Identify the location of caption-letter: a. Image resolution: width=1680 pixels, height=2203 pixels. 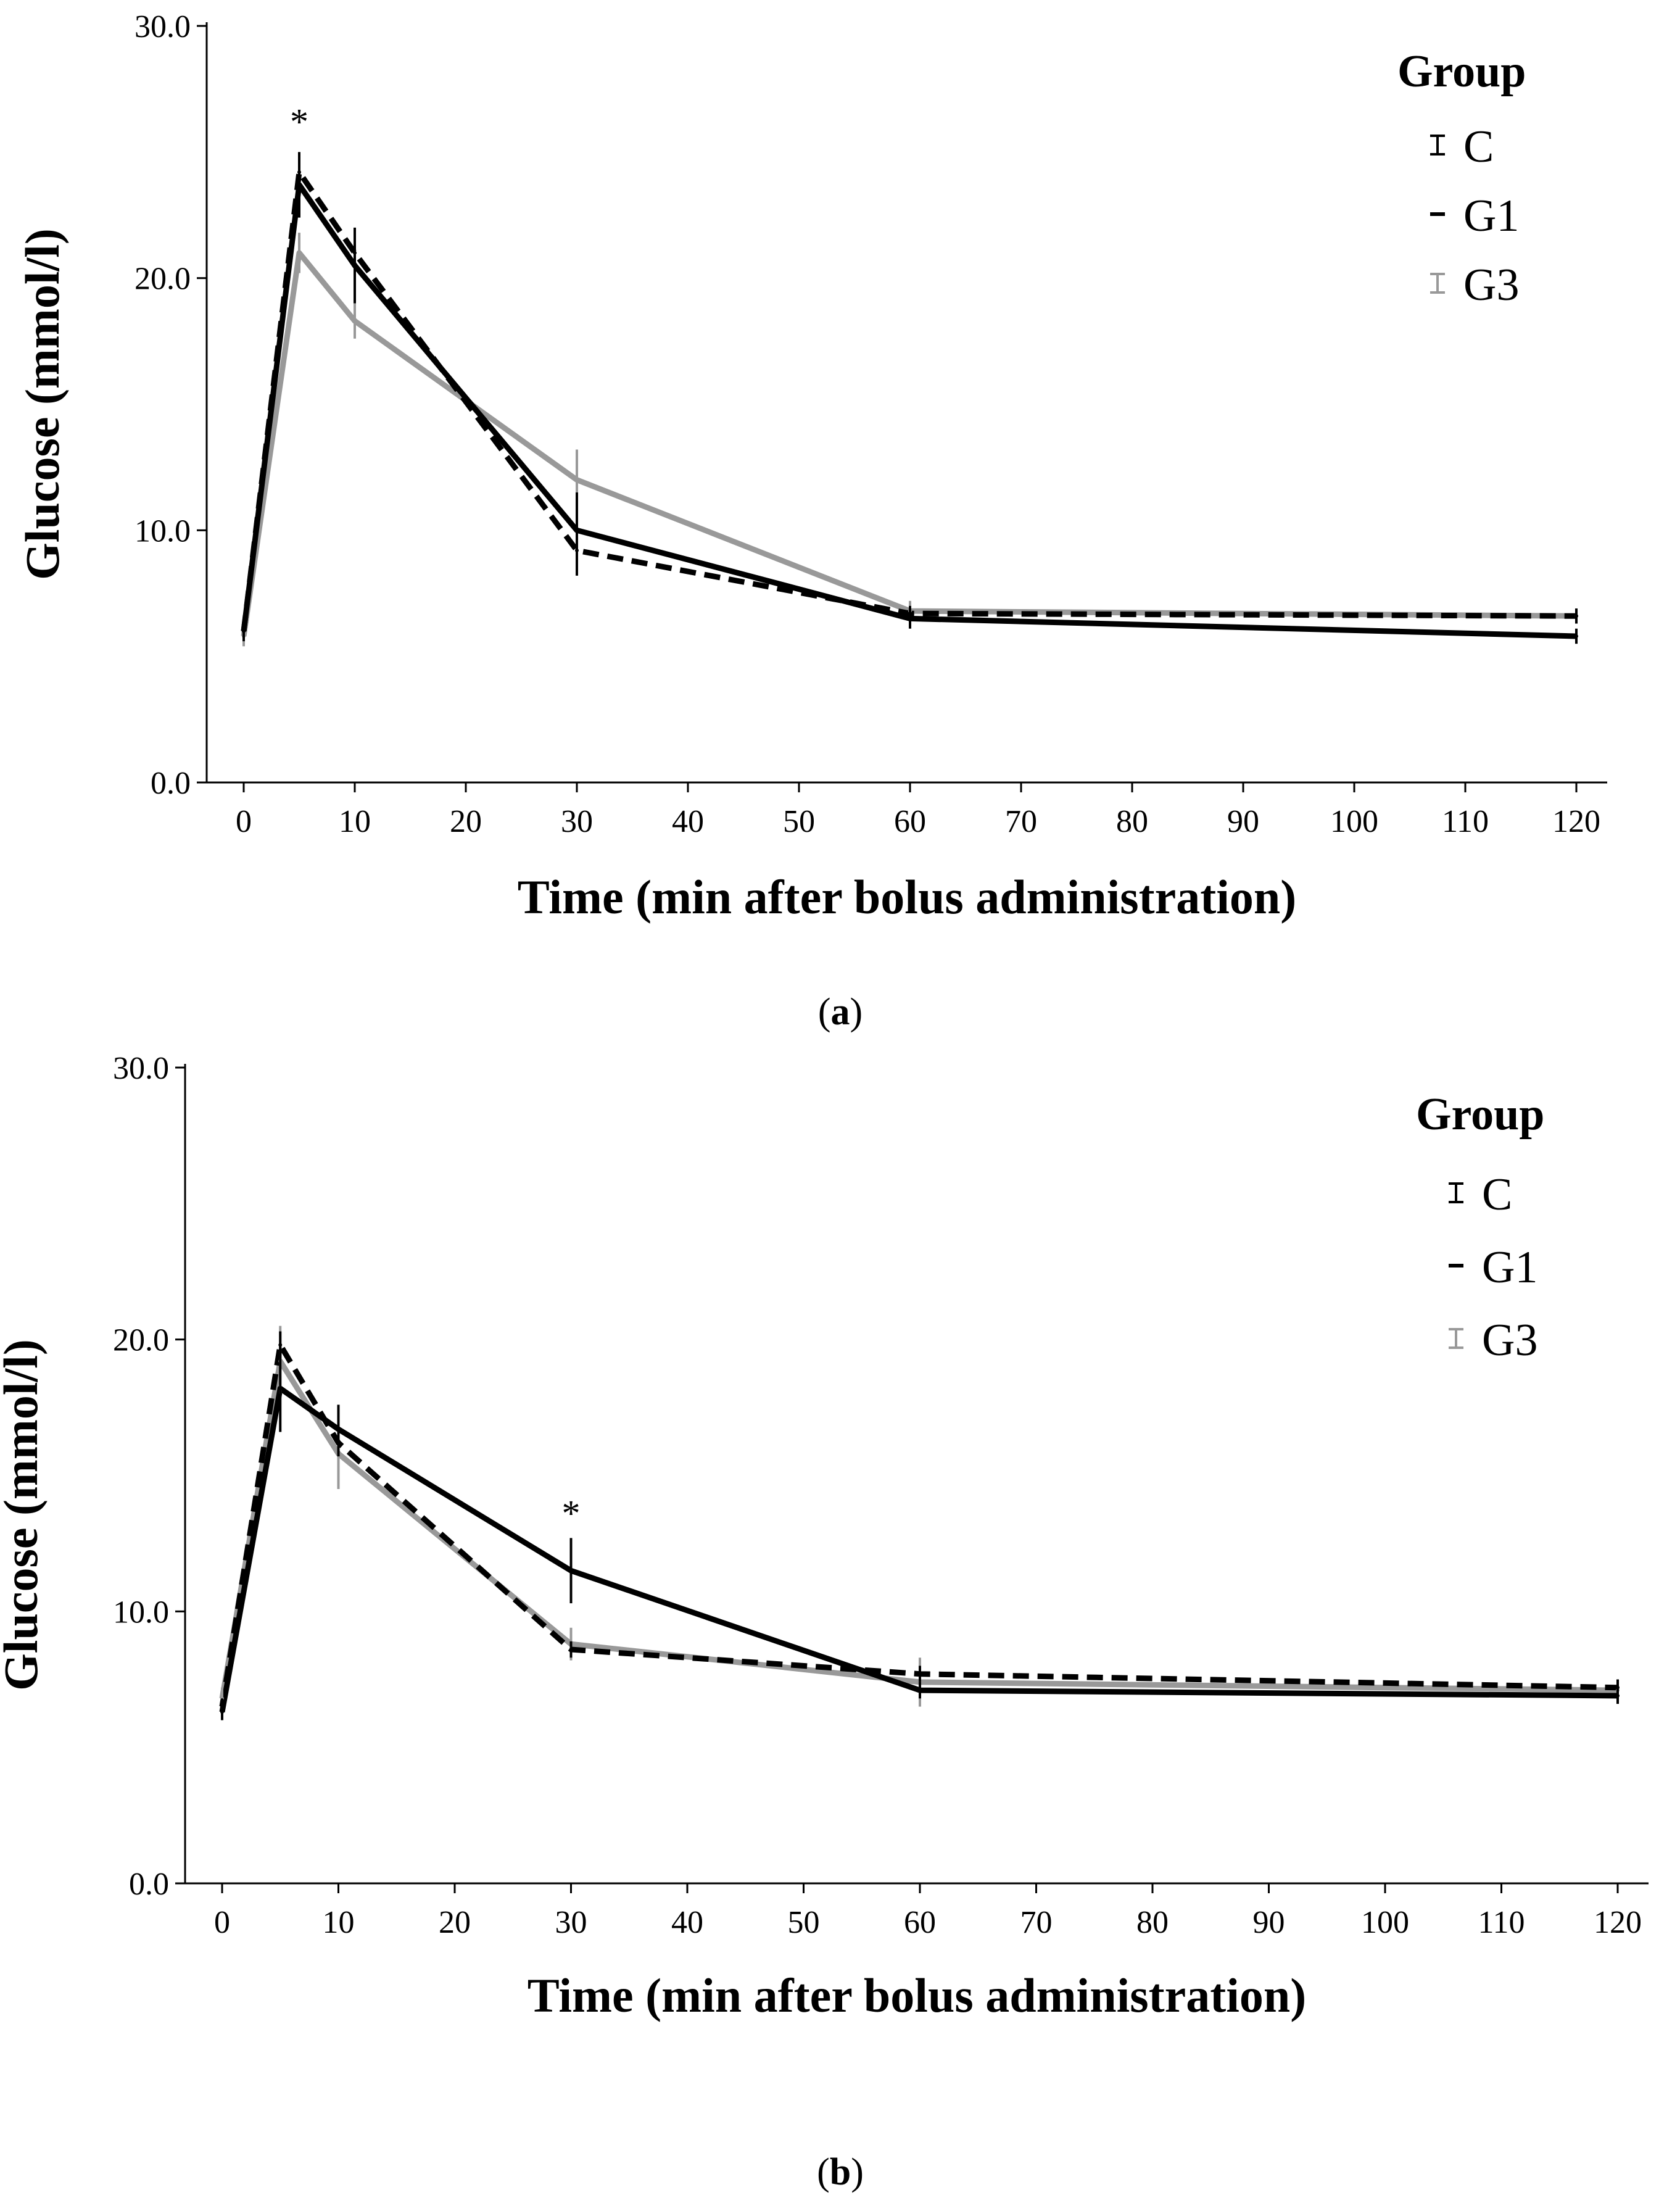
(840, 1012).